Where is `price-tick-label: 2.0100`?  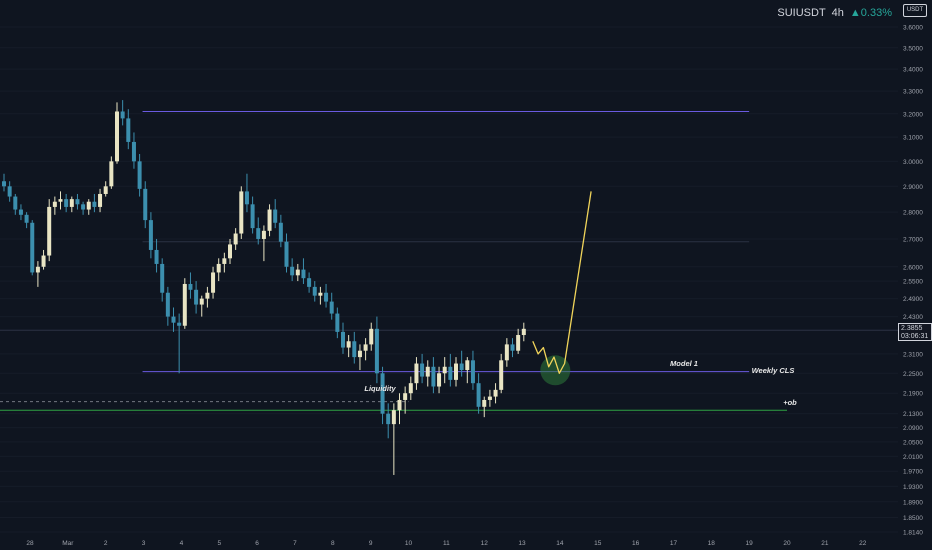 price-tick-label: 2.0100 is located at coordinates (913, 457).